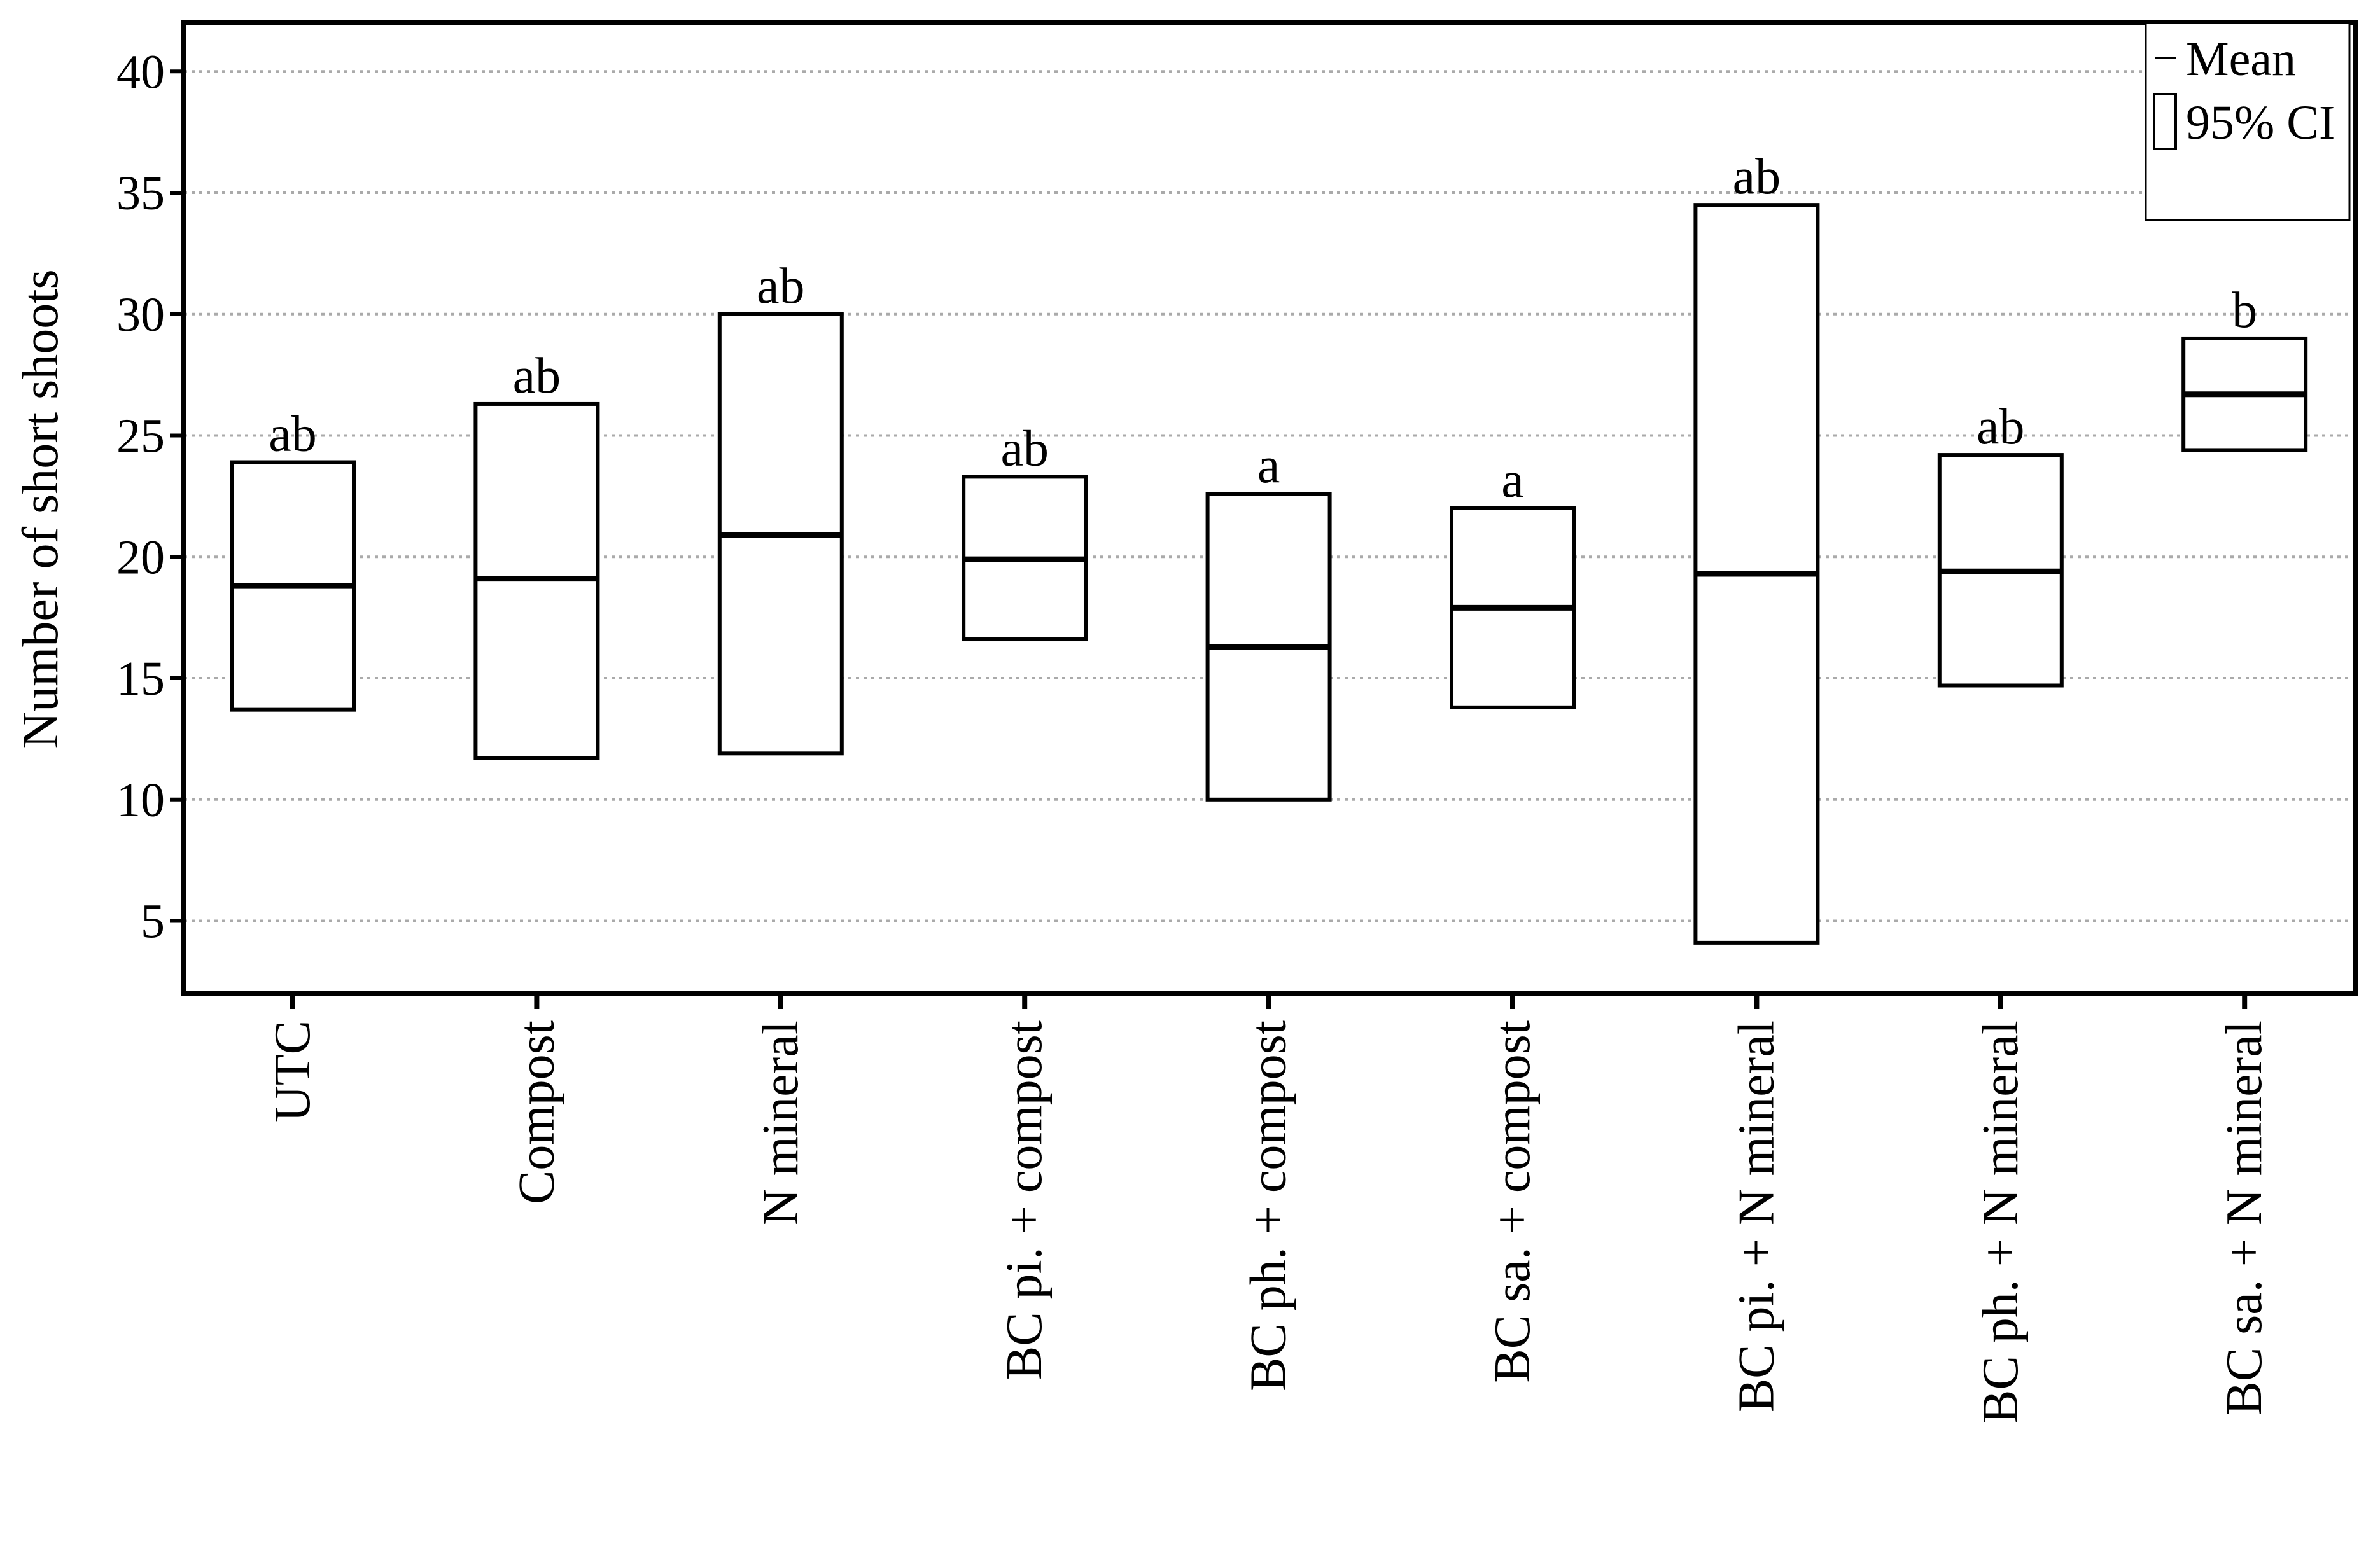 This screenshot has height=1544, width=2380. I want to click on legend-box, so click(2248, 121).